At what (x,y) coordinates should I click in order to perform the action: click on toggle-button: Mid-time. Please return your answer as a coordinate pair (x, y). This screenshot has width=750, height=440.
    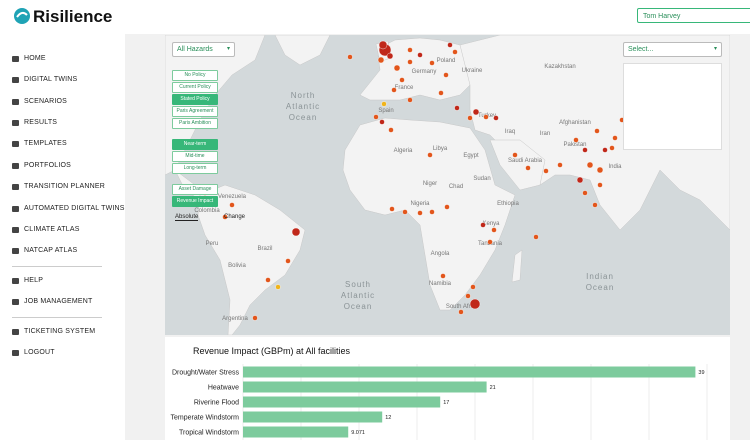
    Looking at the image, I should click on (195, 156).